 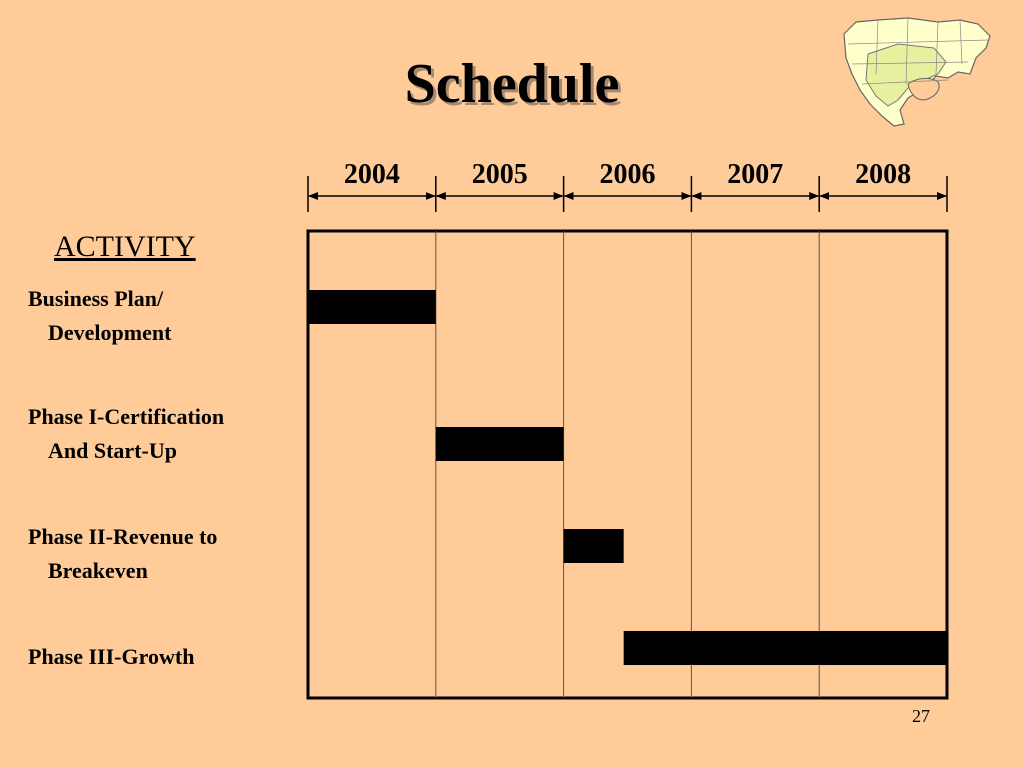 What do you see at coordinates (917, 72) in the screenshot?
I see `north-america-map-icon` at bounding box center [917, 72].